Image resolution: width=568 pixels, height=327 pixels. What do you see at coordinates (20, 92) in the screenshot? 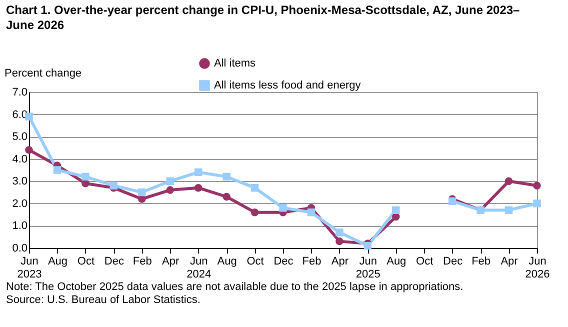
I see `y-tick-label: 7.0` at bounding box center [20, 92].